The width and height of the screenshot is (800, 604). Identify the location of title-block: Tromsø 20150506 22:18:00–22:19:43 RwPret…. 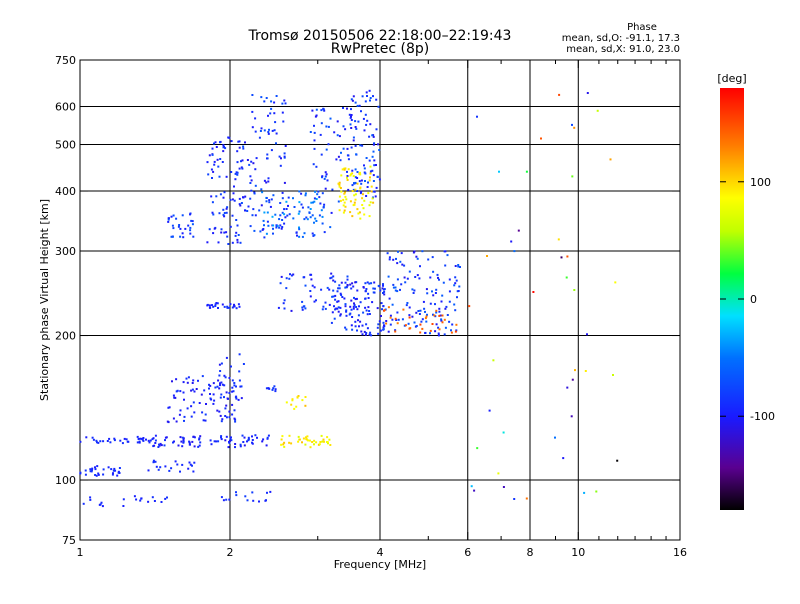
(380, 42).